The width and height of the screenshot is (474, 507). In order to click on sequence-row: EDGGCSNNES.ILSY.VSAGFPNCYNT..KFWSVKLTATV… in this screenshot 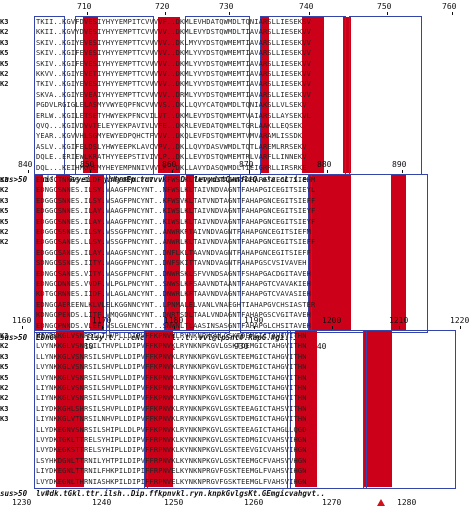, I will do `click(176, 200)`.